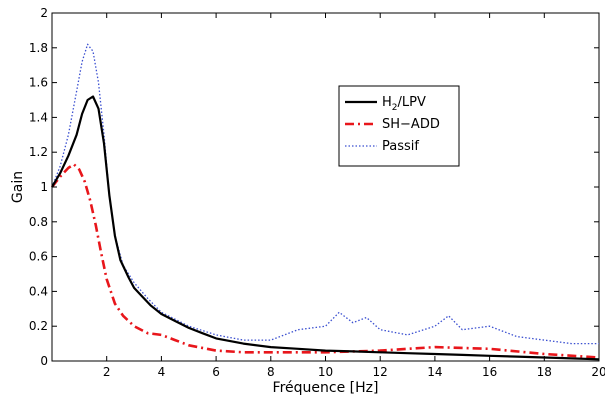 The width and height of the screenshot is (605, 399). I want to click on y-tick-label: 0.4, so click(38, 291).